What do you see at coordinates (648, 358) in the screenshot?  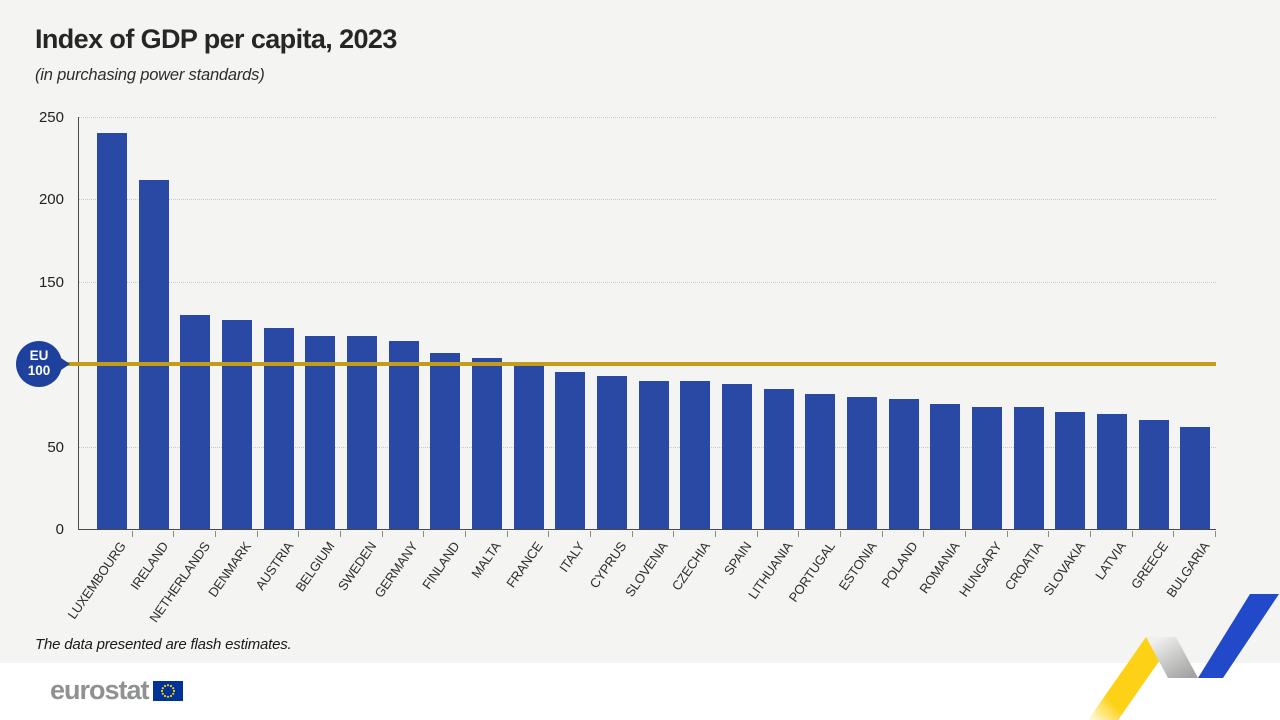 I see `bar-column-slovenia: SLOVENIA` at bounding box center [648, 358].